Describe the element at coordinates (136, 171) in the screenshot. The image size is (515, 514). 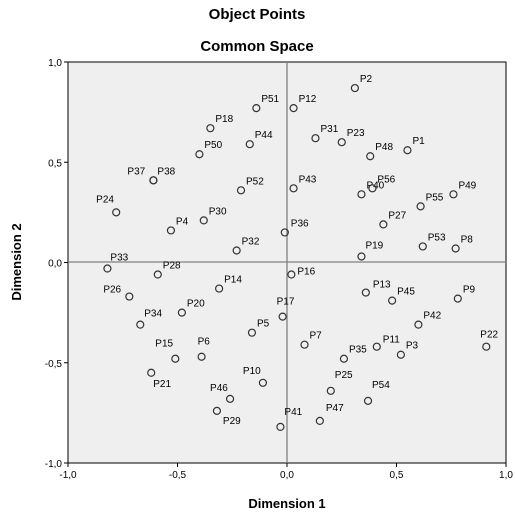
I see `point-label-p37: P37` at that location.